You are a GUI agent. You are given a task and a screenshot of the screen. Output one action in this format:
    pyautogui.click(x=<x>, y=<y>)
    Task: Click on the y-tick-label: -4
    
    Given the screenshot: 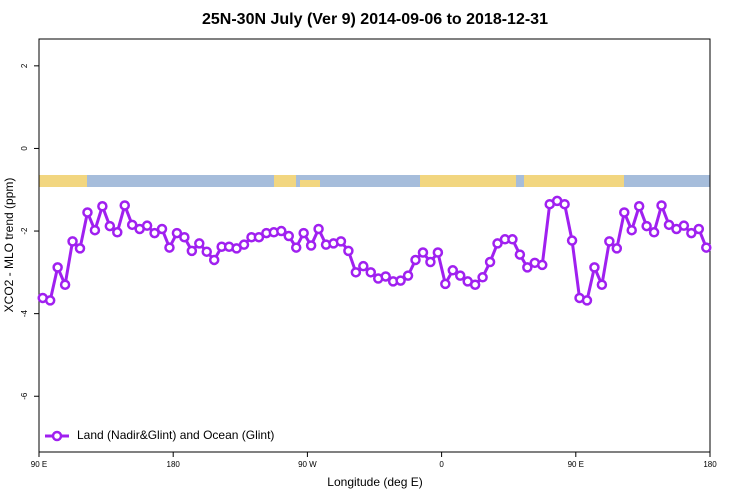 What is the action you would take?
    pyautogui.click(x=24, y=314)
    